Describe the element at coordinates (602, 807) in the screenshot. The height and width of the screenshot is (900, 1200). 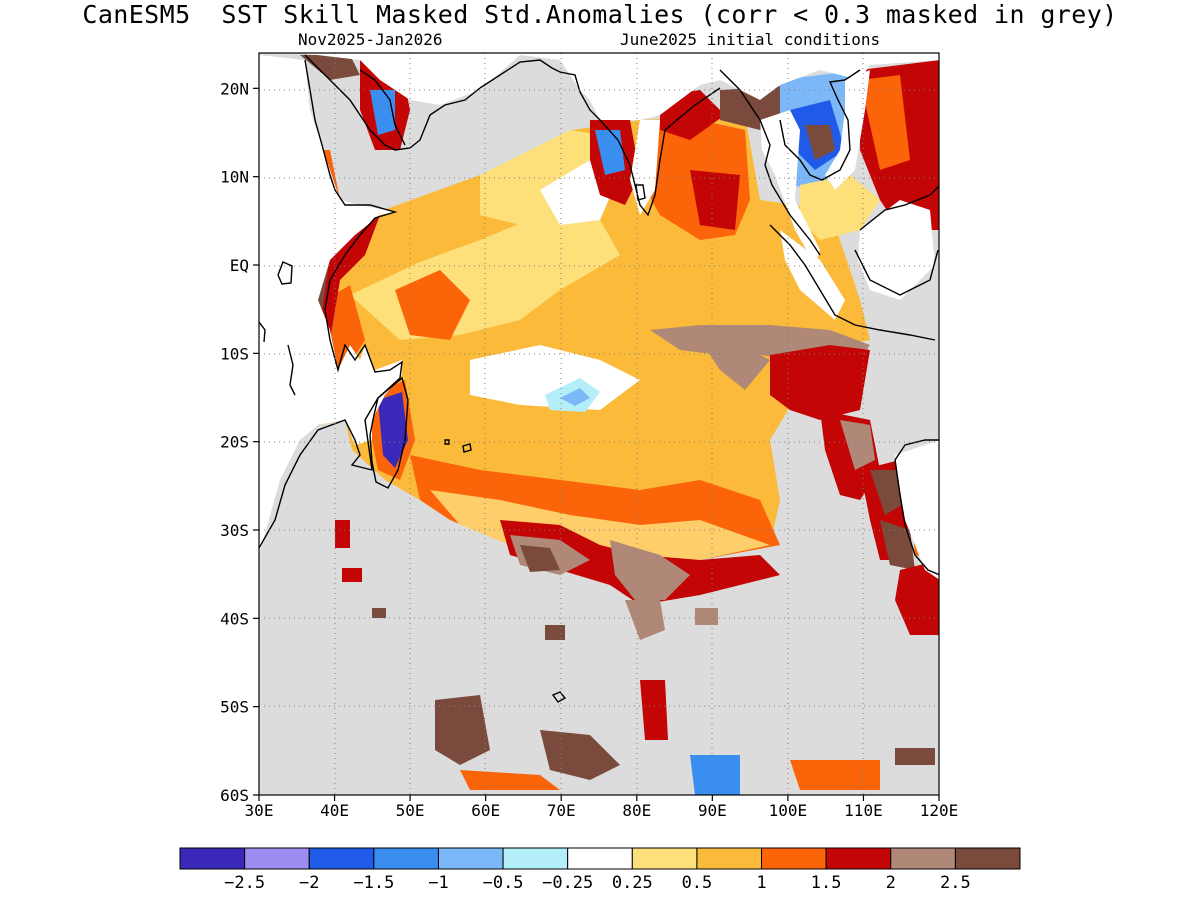
I see `longitude-axis: 30E 40E 50E 60E 70E 80E 90E 100E 110E 120E` at that location.